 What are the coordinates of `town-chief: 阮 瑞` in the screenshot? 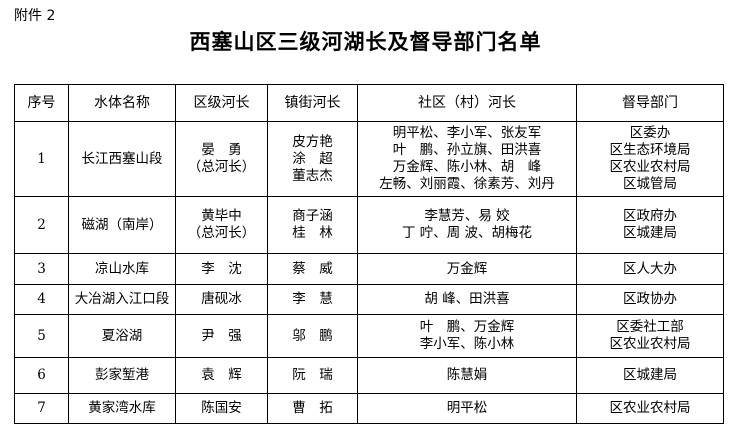 It's located at (312, 375).